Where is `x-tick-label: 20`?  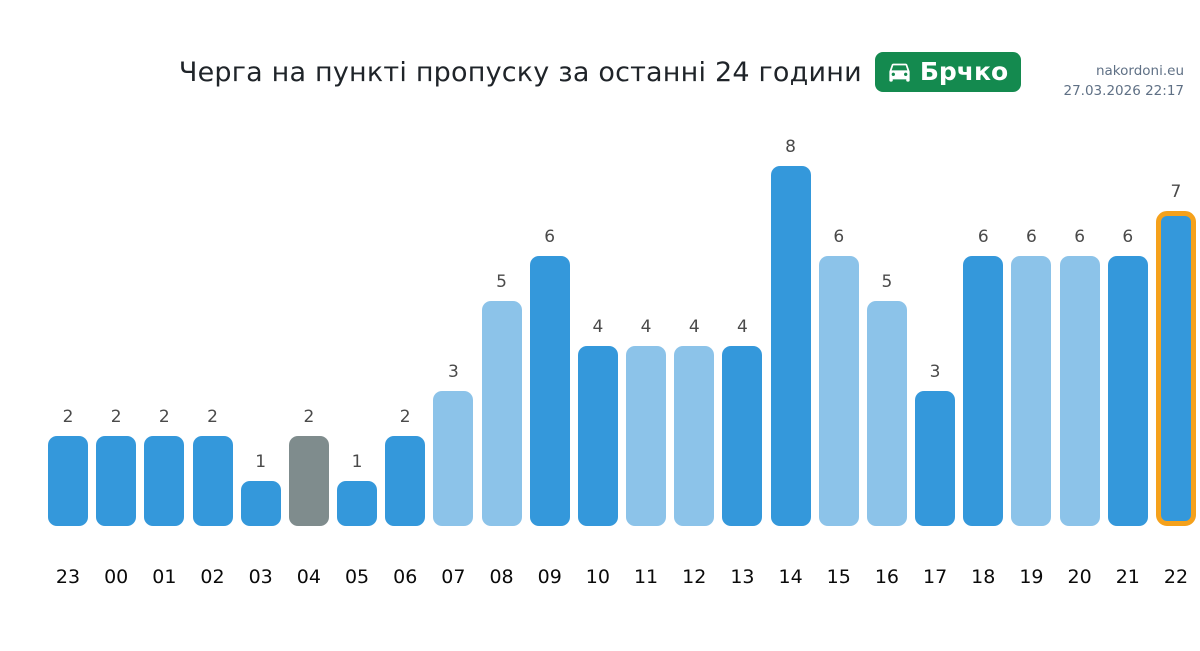 x-tick-label: 20 is located at coordinates (1079, 577).